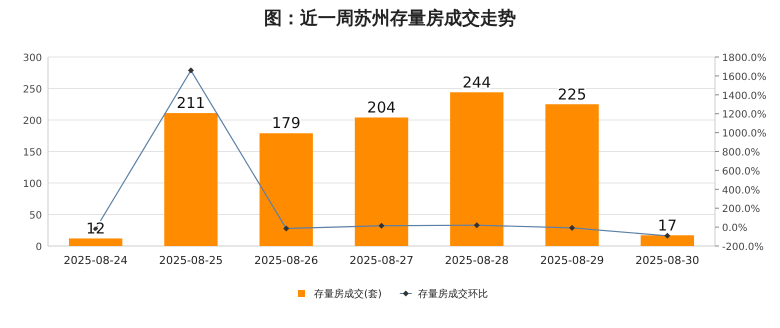 Image resolution: width=780 pixels, height=328 pixels. I want to click on y2-tick-label: 1000.0%, so click(744, 134).